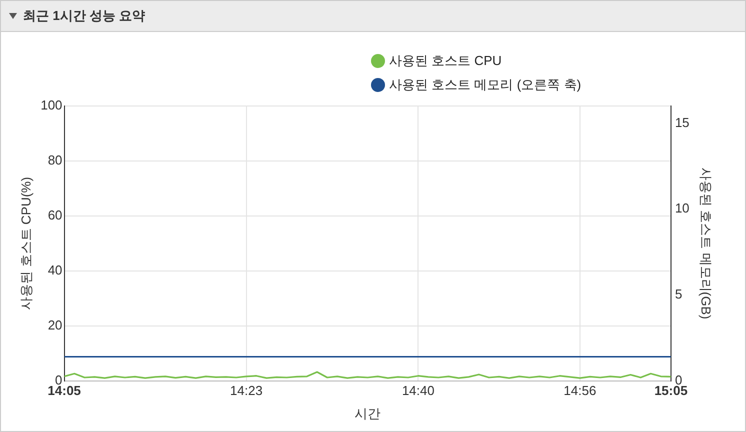  I want to click on legend-label: 사용된 호스트 CPU, so click(445, 61).